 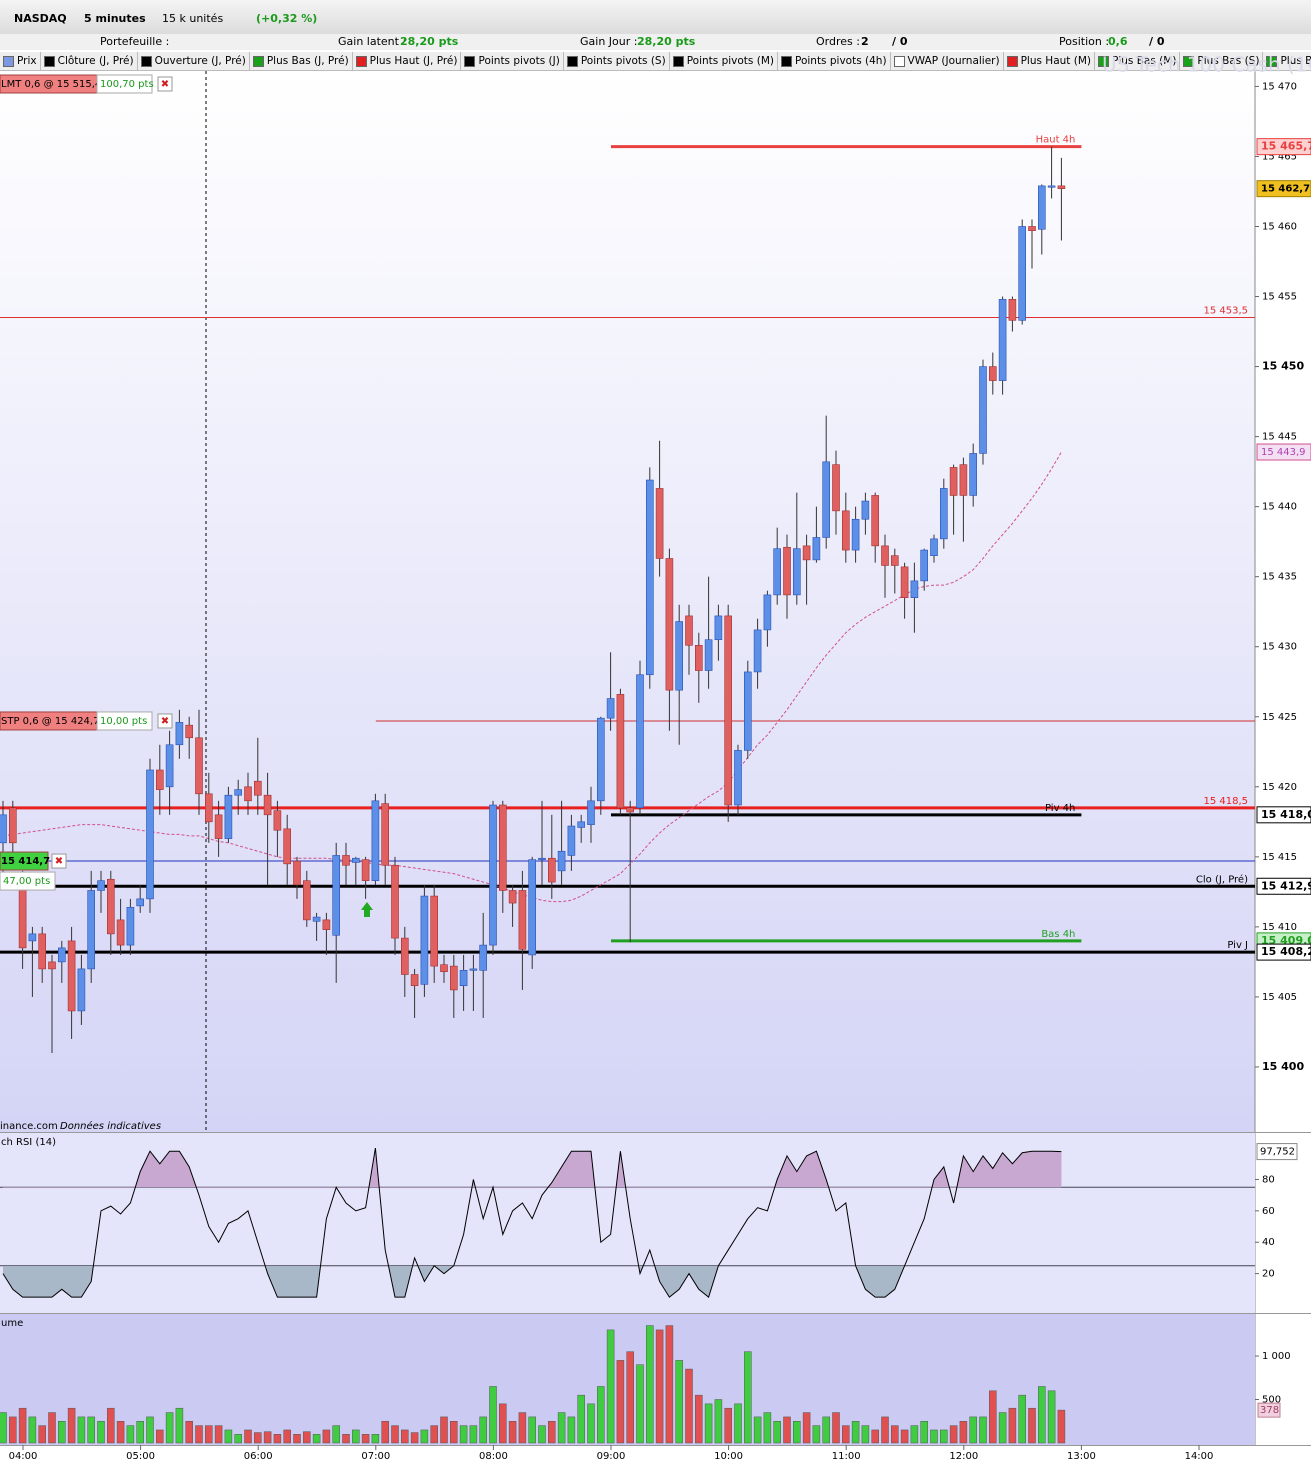 I want to click on indicator-tab: Ouverture (J, Pré), so click(x=194, y=61).